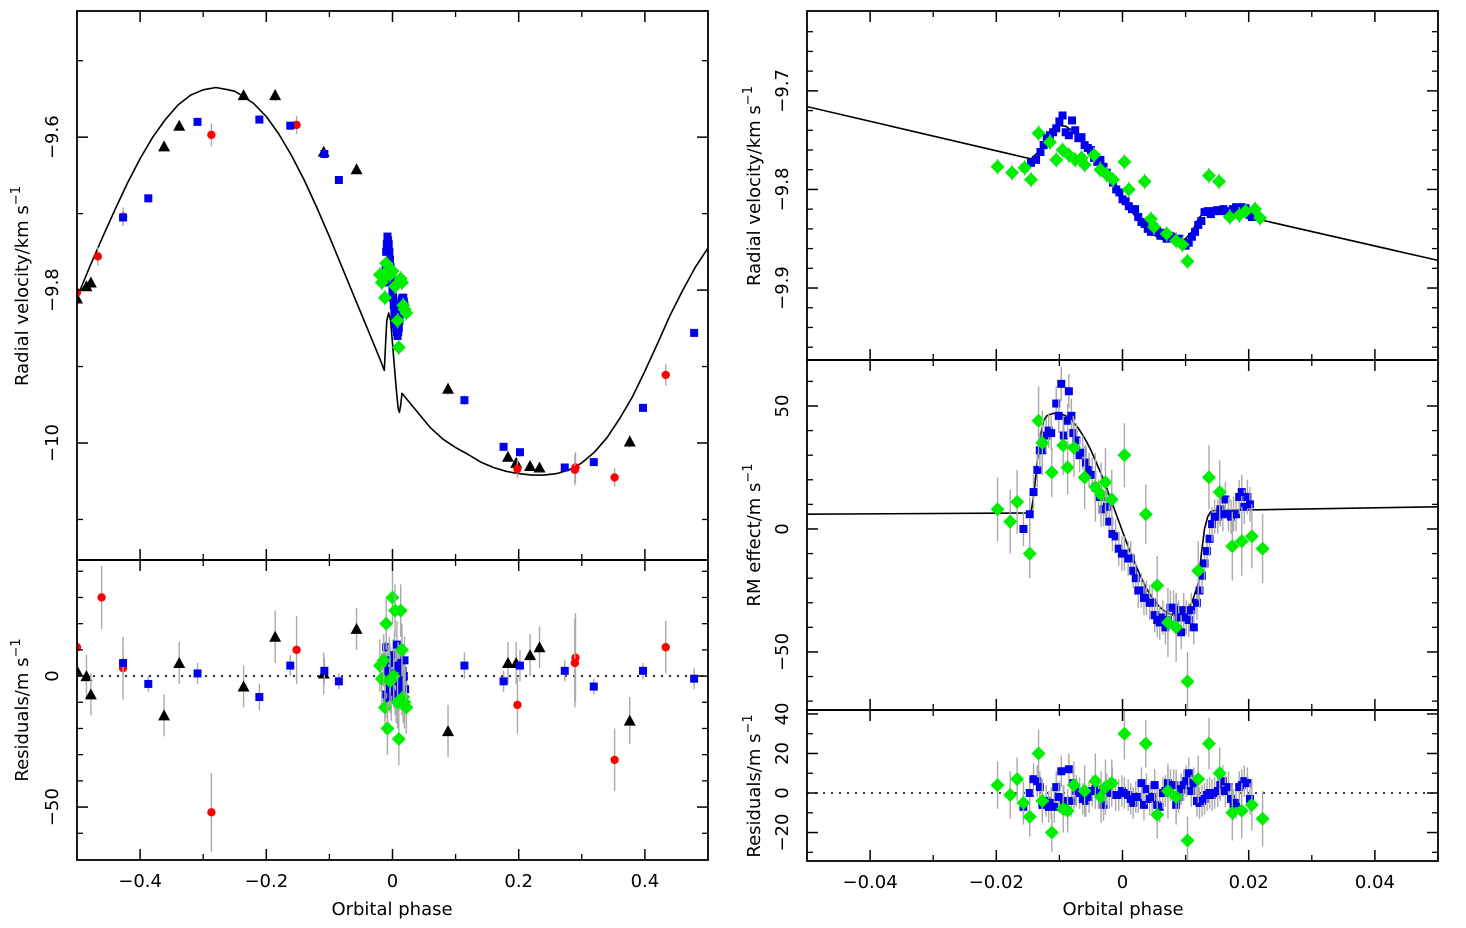  I want to click on y-axis: 0 −50, so click(375, 702).